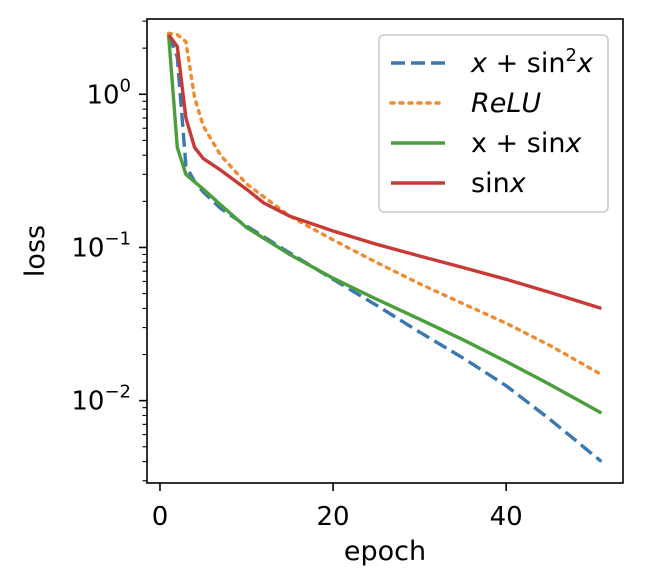 The image size is (657, 573). What do you see at coordinates (333, 517) in the screenshot?
I see `x-tick-label: 20` at bounding box center [333, 517].